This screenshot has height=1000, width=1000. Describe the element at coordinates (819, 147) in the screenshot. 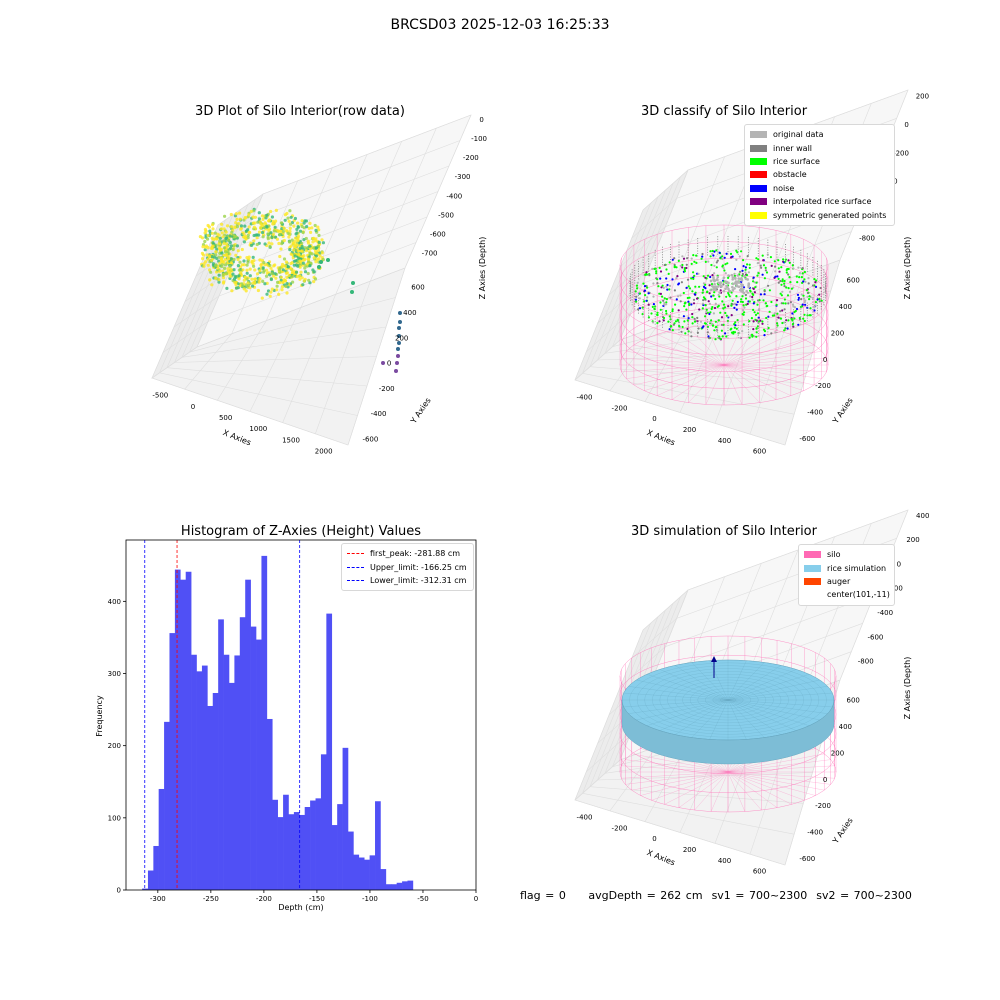

I see `classify-legend-item: inner wall` at that location.